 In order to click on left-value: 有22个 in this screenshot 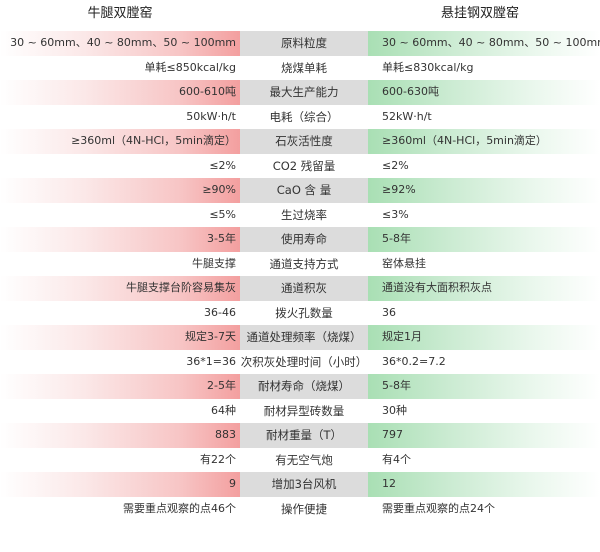, I will do `click(218, 459)`.